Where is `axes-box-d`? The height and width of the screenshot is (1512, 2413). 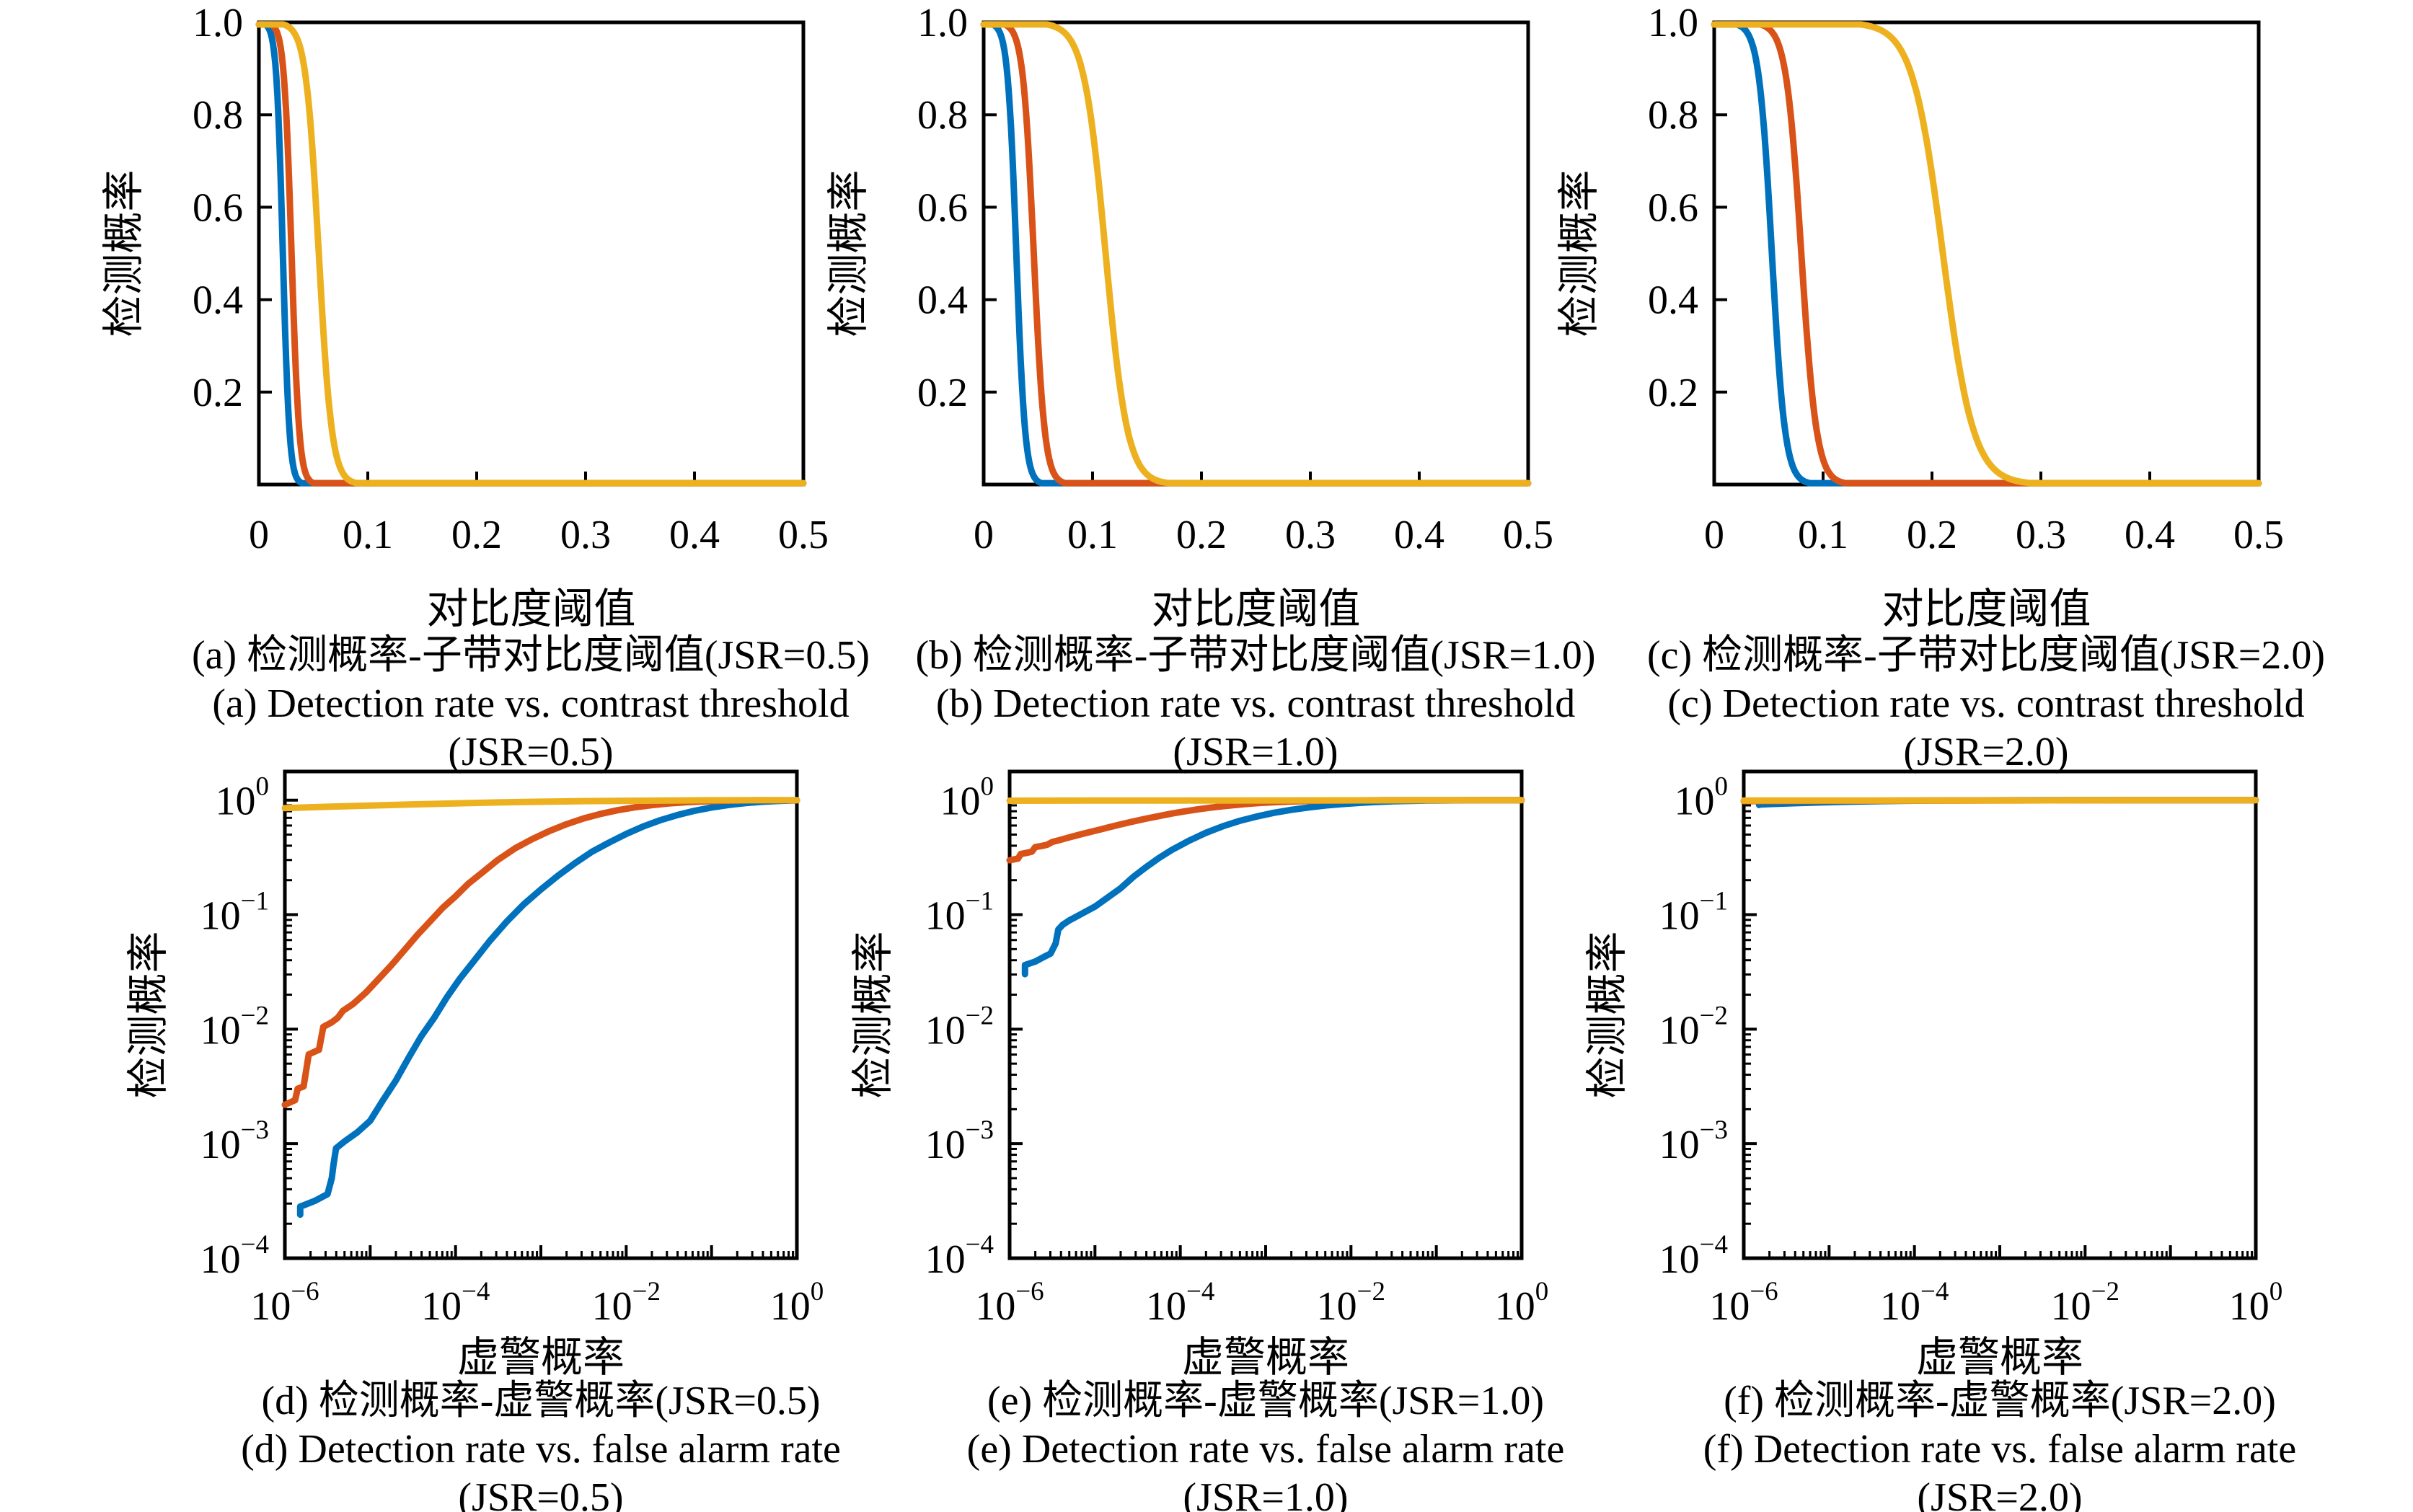 axes-box-d is located at coordinates (541, 1014).